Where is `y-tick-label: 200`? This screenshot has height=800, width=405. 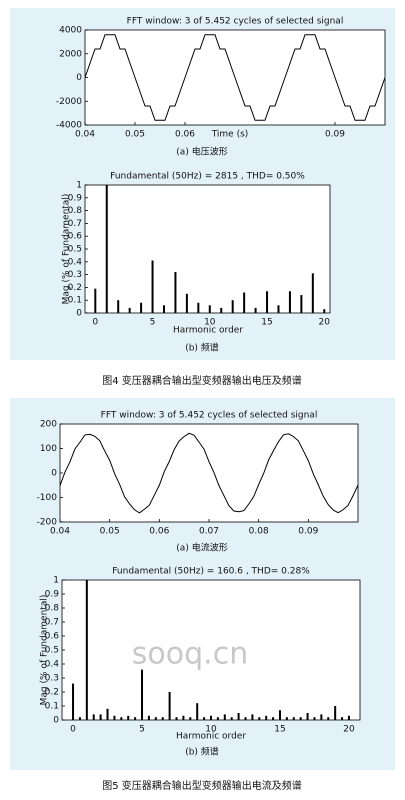
y-tick-label: 200 is located at coordinates (48, 425).